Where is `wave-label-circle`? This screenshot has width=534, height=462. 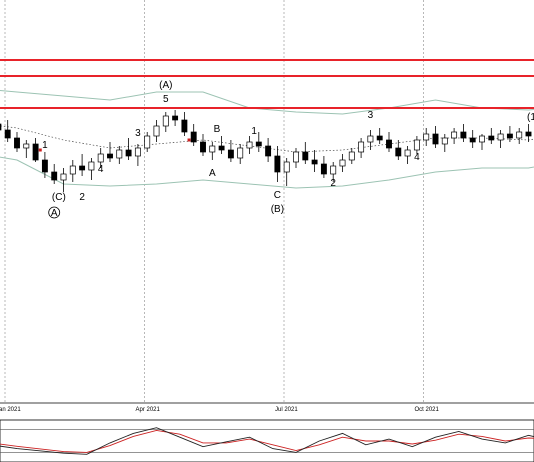
wave-label-circle is located at coordinates (54, 212).